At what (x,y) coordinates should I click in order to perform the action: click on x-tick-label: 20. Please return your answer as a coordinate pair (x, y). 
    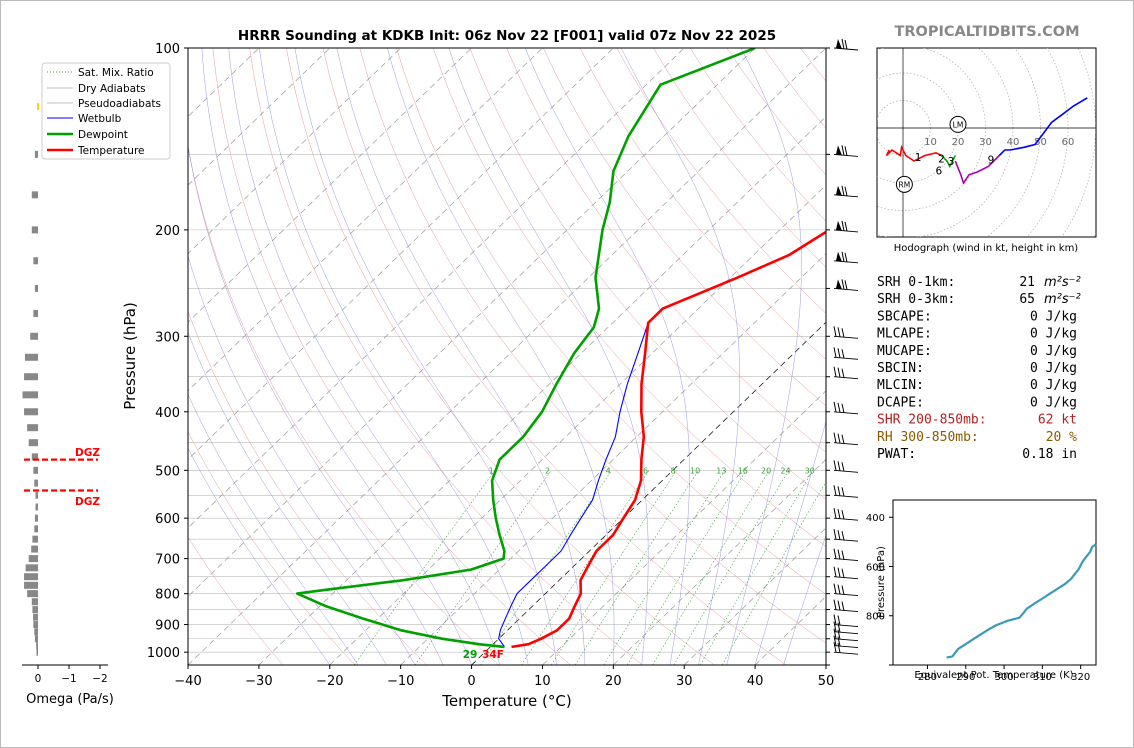
    Looking at the image, I should click on (613, 681).